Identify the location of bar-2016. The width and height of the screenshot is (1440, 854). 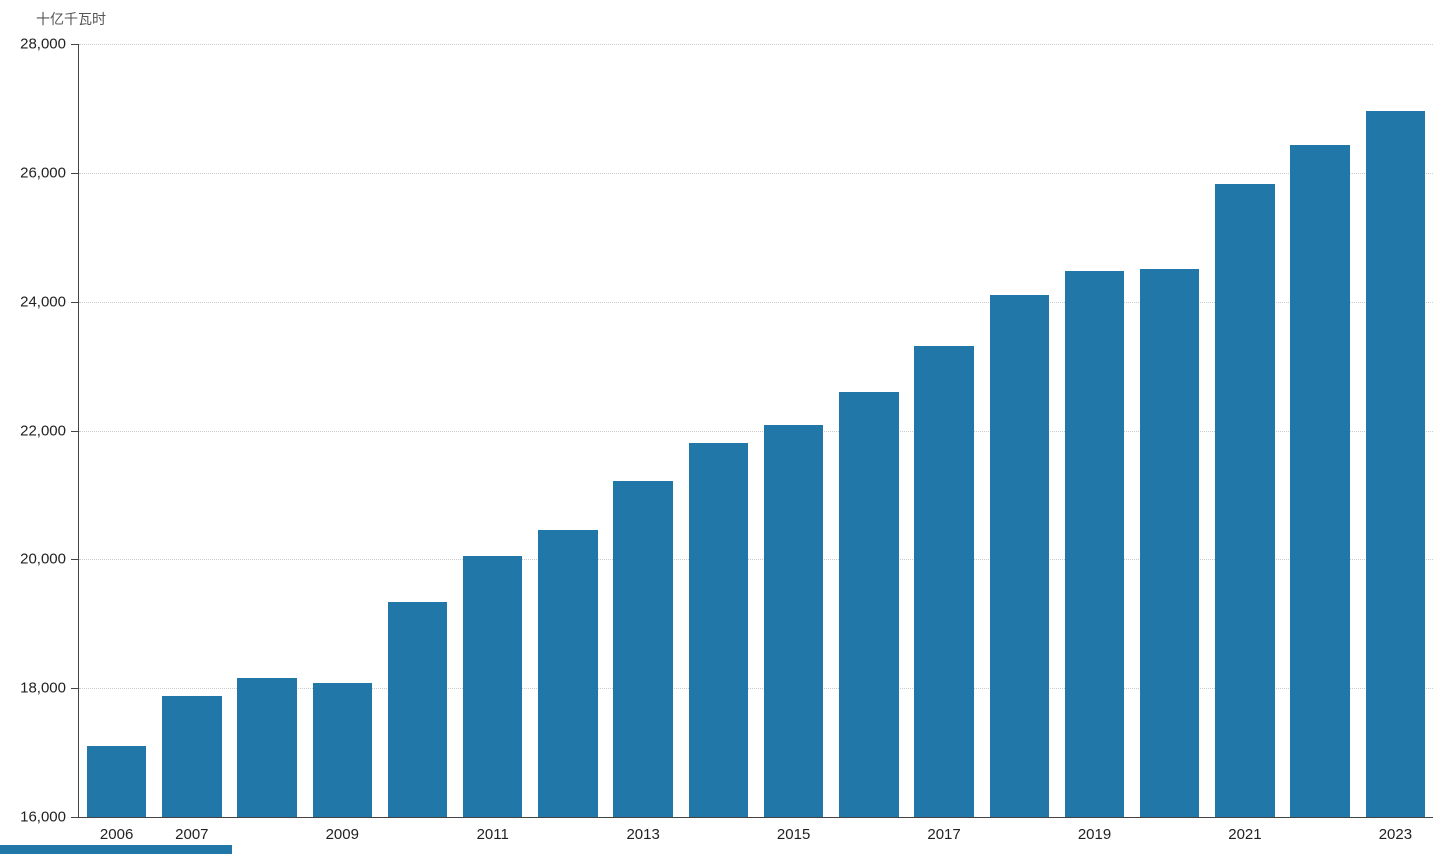
(869, 604).